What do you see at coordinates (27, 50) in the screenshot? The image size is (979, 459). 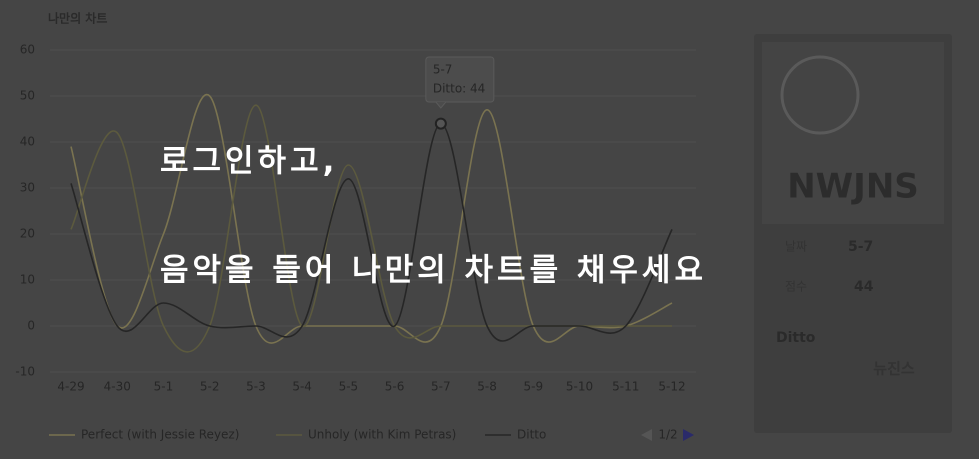 I see `y-tick-label: 60` at bounding box center [27, 50].